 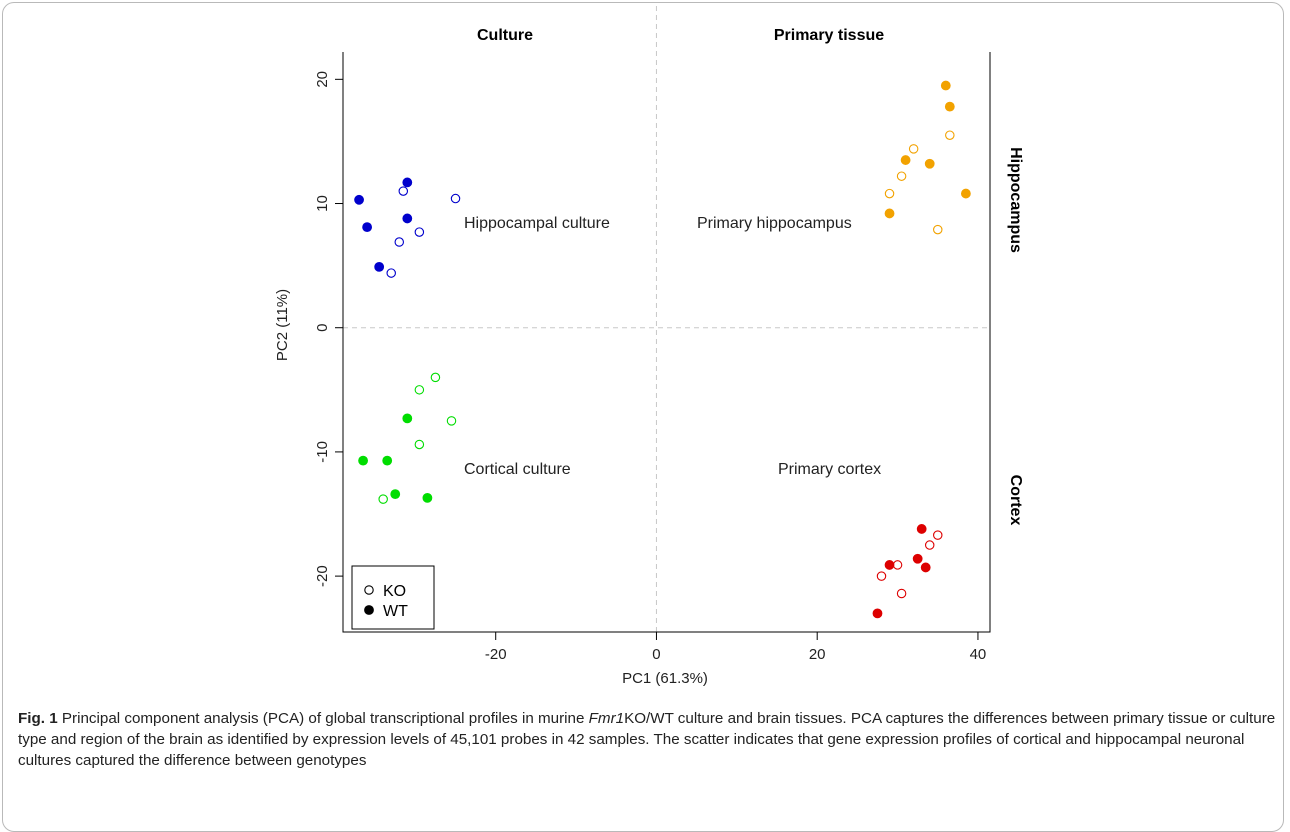 What do you see at coordinates (665, 678) in the screenshot?
I see `x-axis-title: PC1 (61.3%)` at bounding box center [665, 678].